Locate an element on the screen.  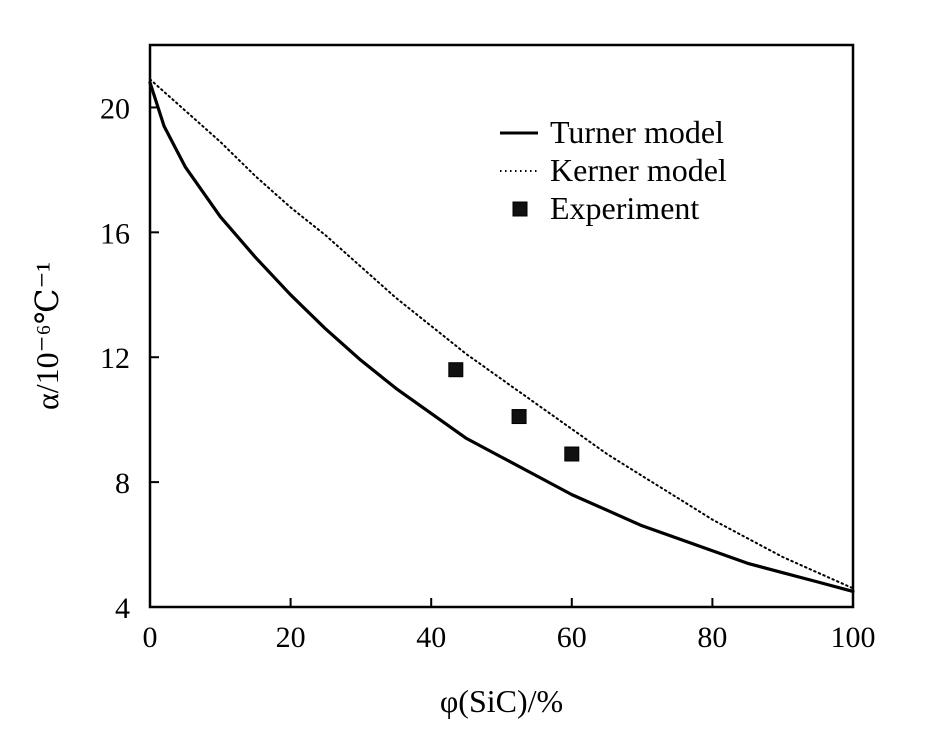
legend-label-2: Experiment is located at coordinates (624, 208).